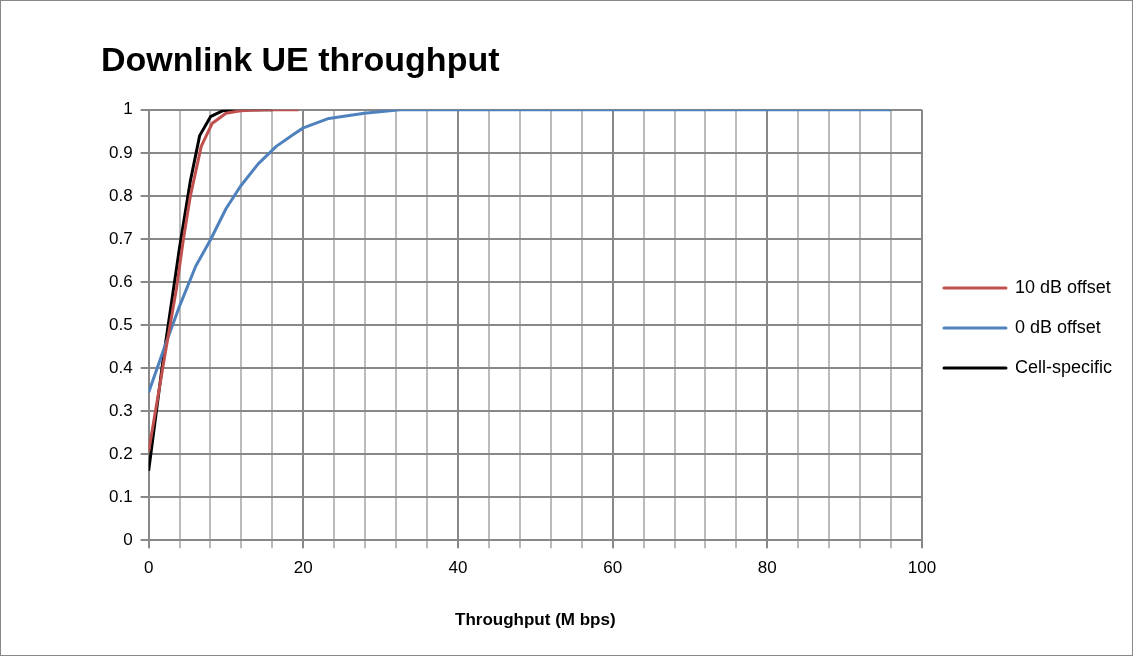  Describe the element at coordinates (120, 238) in the screenshot. I see `y-tick-label: 0.7` at that location.